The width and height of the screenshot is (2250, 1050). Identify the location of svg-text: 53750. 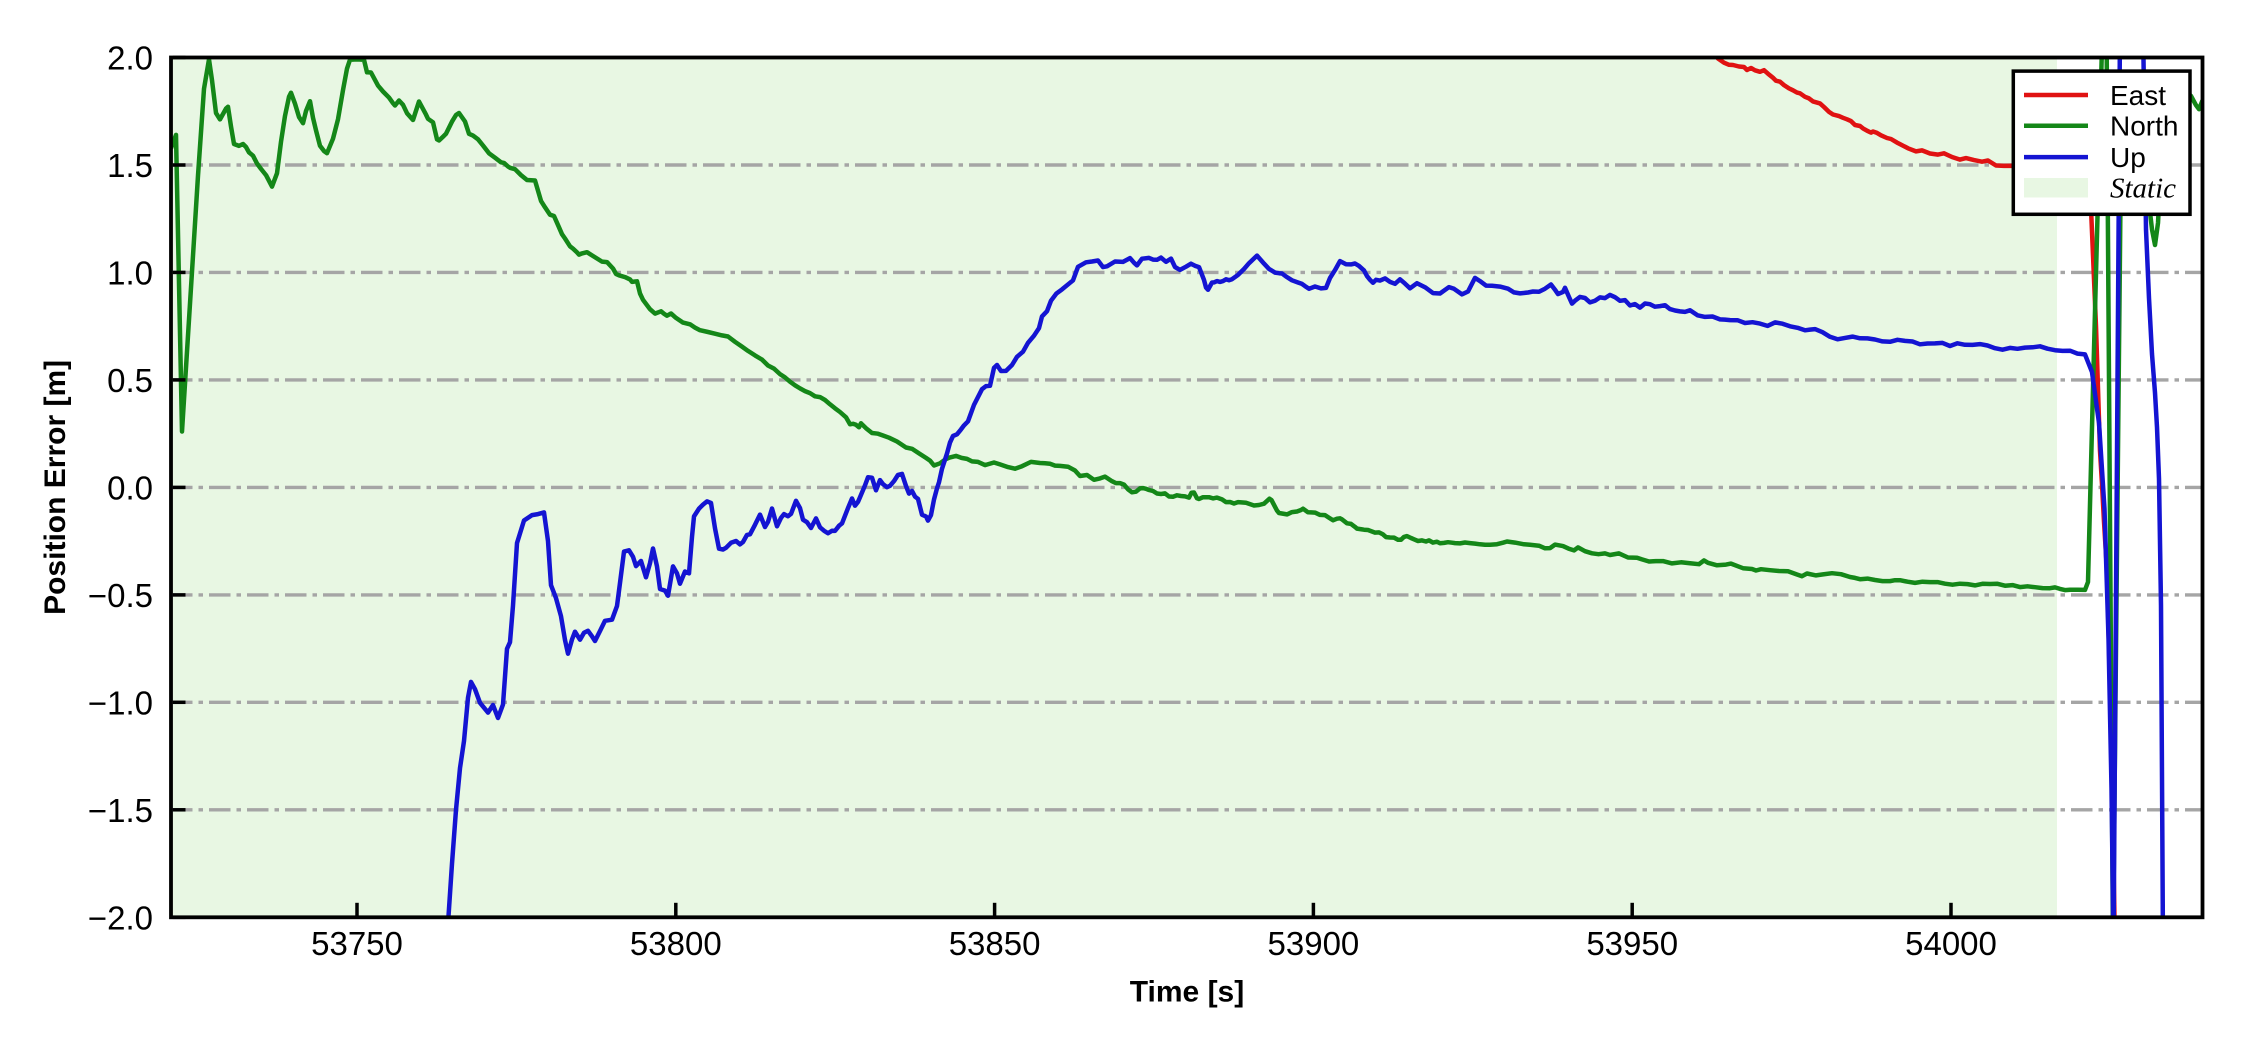
(357, 943).